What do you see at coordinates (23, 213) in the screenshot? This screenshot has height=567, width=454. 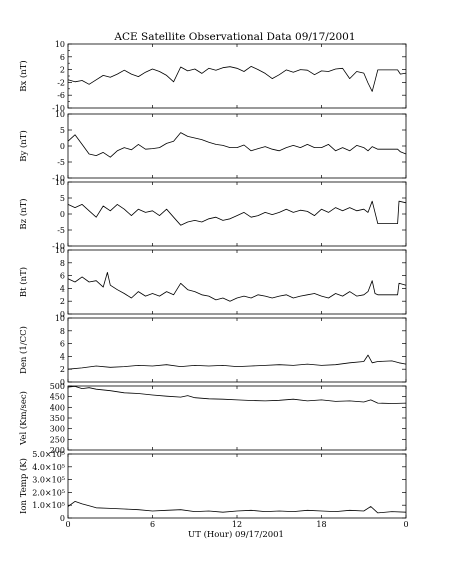 I see `y-axis-title: Bz (nT)` at bounding box center [23, 213].